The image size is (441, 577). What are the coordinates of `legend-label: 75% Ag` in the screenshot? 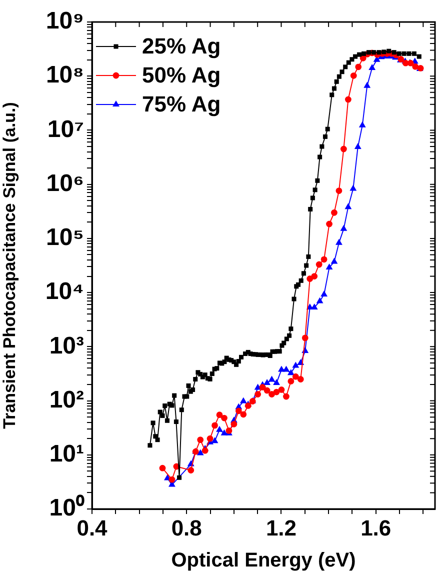 It's located at (181, 104).